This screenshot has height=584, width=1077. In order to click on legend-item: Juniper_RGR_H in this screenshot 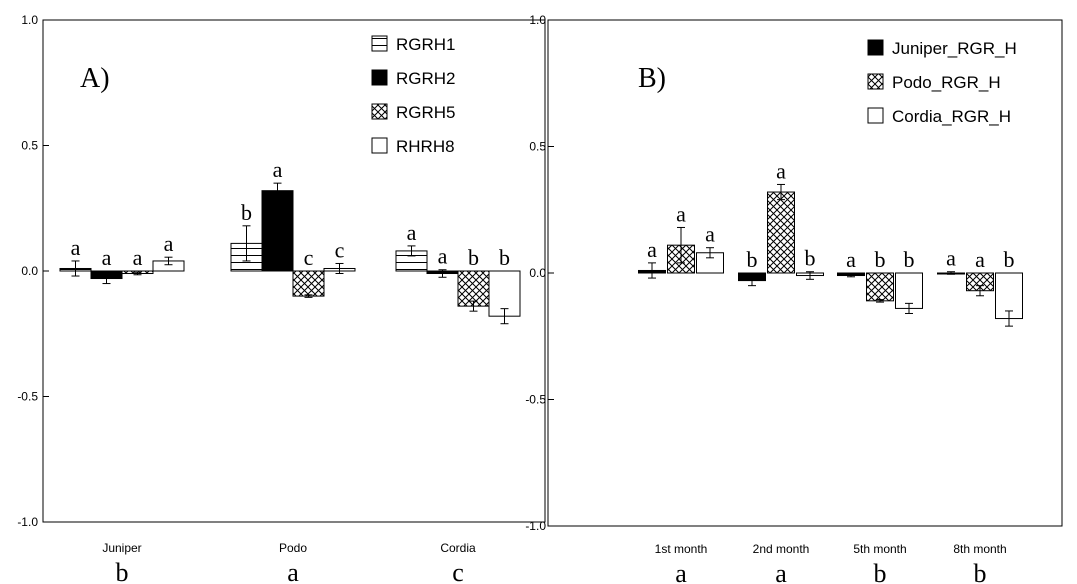, I will do `click(942, 48)`.